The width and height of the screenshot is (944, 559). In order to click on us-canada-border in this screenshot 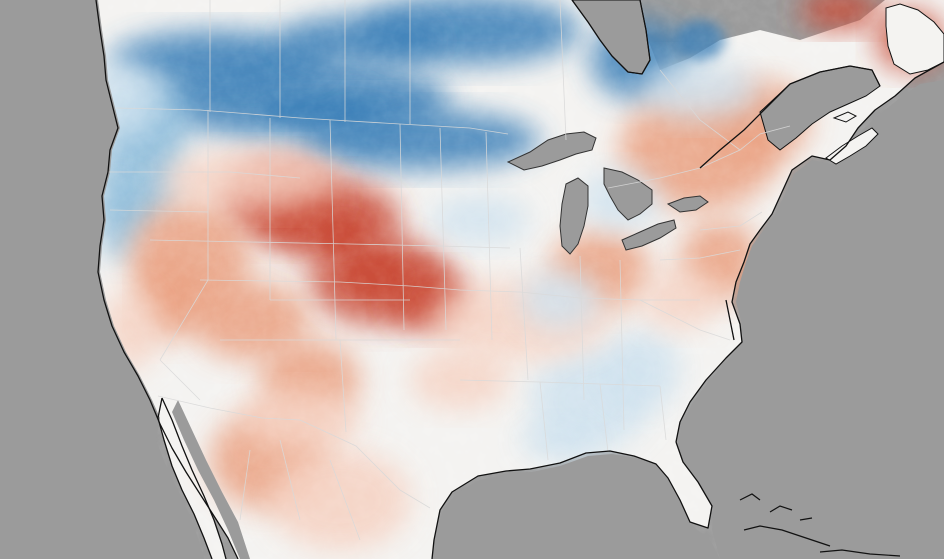, I will do `click(453, 148)`.